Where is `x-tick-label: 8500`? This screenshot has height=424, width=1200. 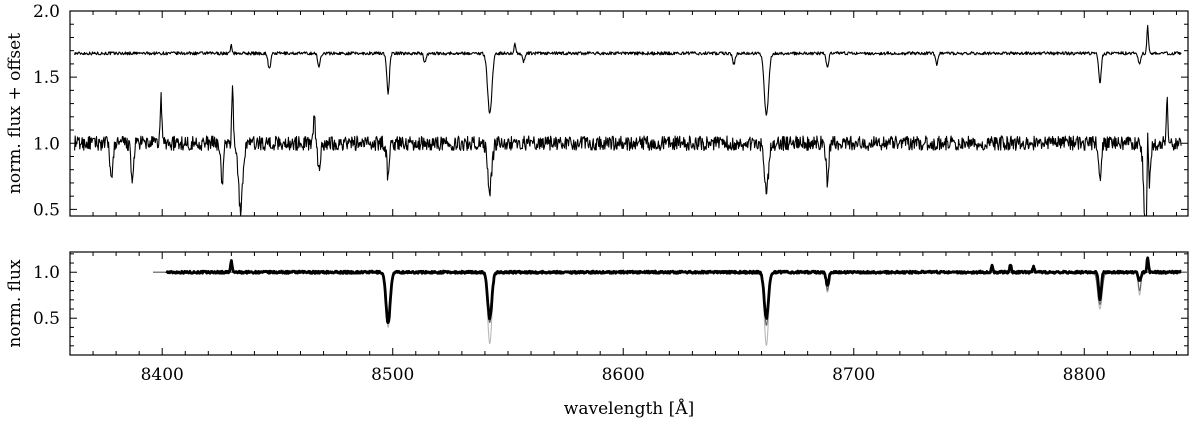 x-tick-label: 8500 is located at coordinates (392, 375).